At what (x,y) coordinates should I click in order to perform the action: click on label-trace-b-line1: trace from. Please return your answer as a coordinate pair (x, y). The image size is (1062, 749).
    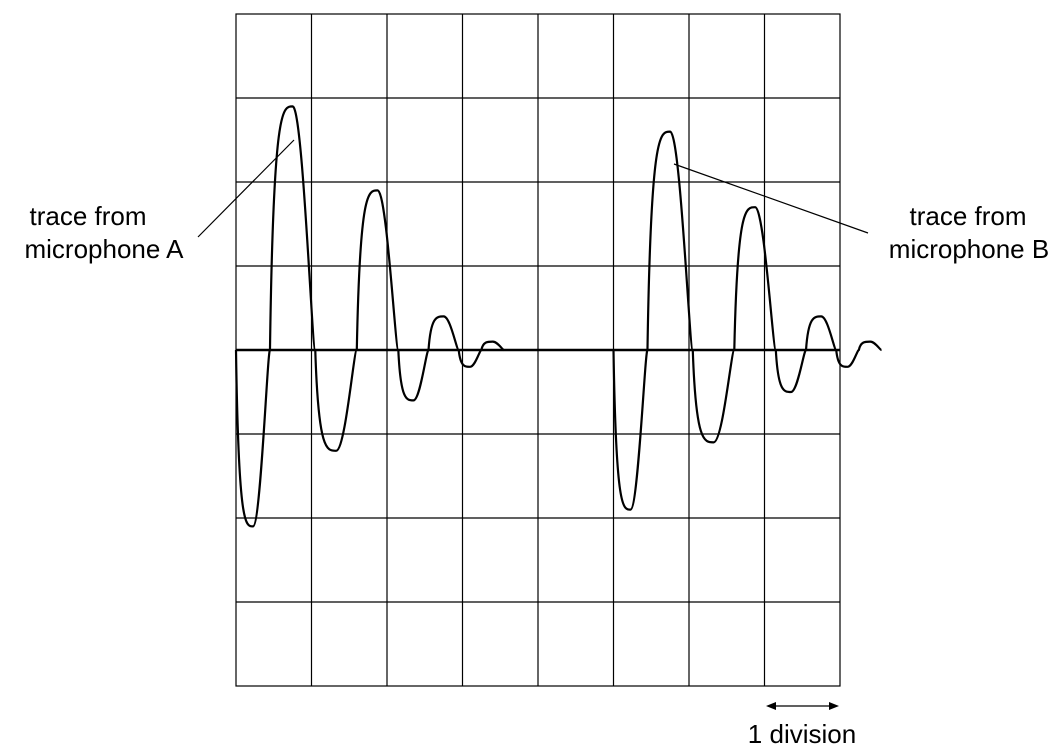
    Looking at the image, I should click on (967, 216).